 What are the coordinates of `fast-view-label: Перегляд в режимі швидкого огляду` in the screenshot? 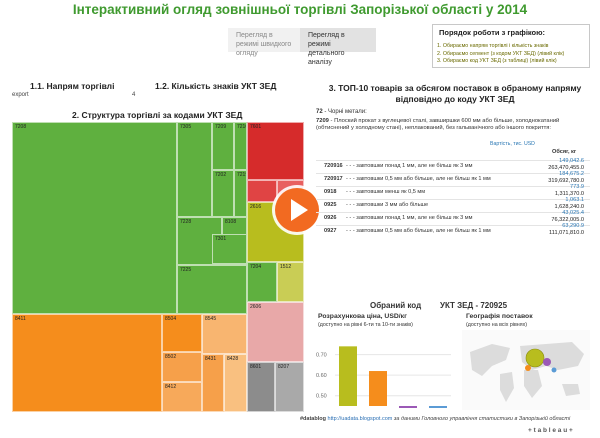 It's located at (264, 44).